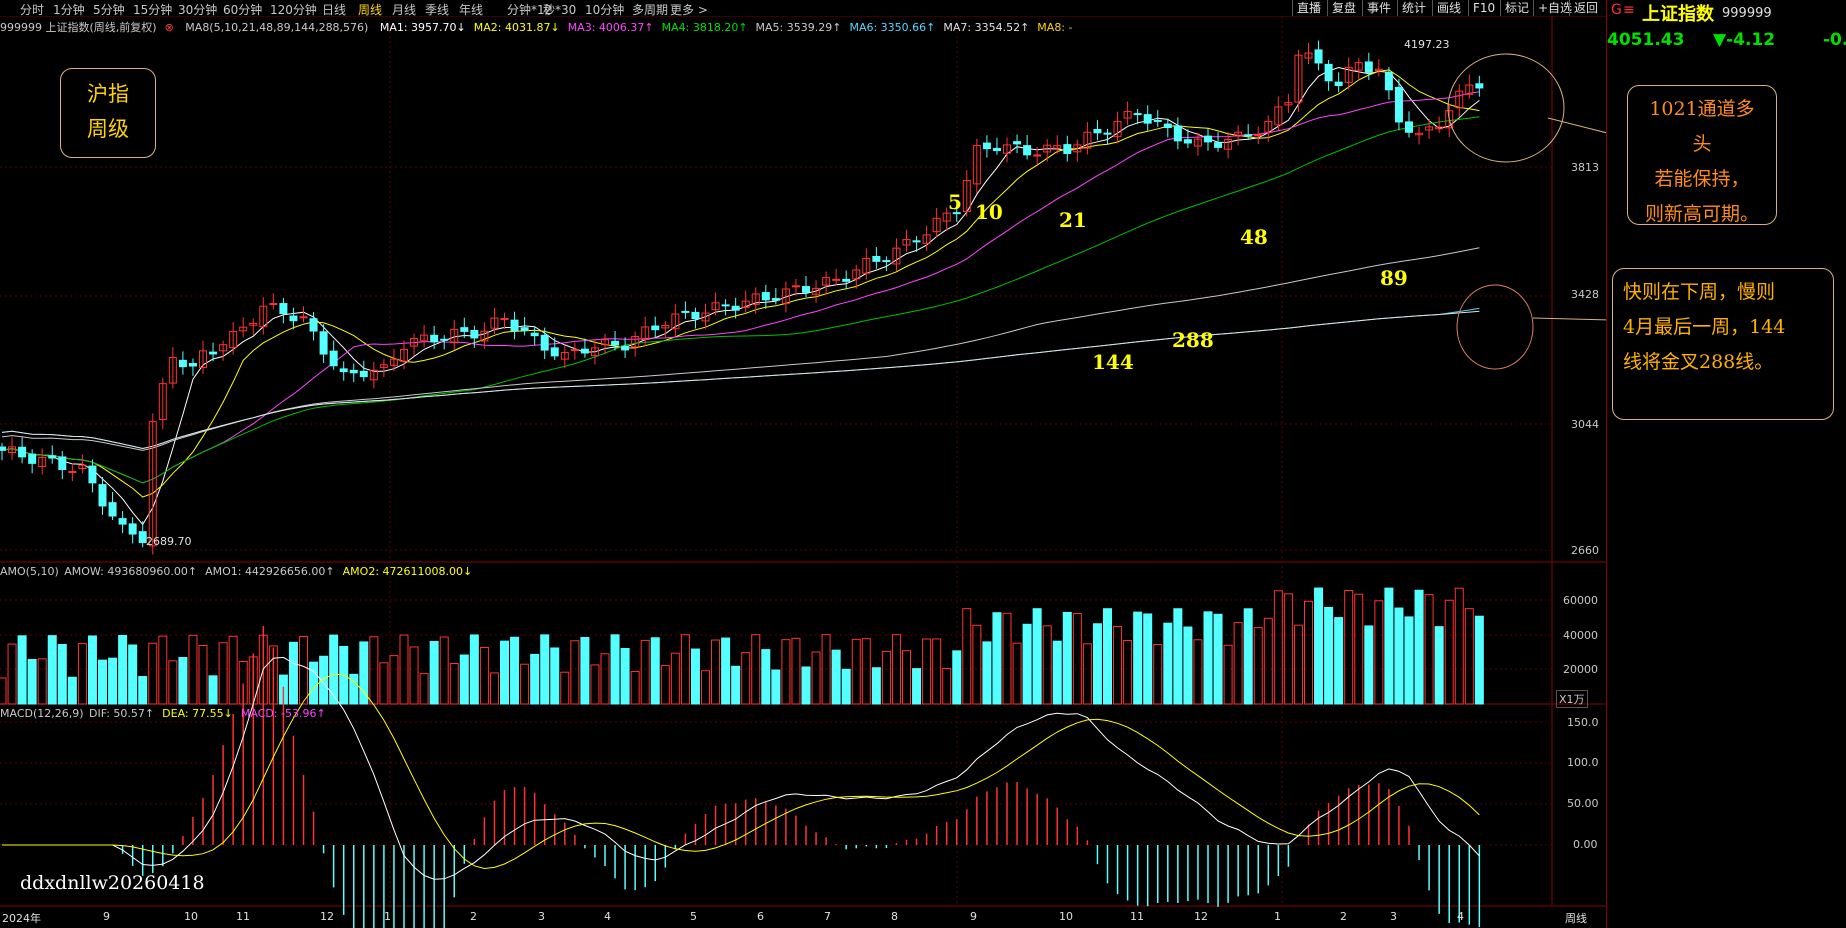 The image size is (1846, 928). Describe the element at coordinates (169, 27) in the screenshot. I see `close-icon: ⊗` at that location.